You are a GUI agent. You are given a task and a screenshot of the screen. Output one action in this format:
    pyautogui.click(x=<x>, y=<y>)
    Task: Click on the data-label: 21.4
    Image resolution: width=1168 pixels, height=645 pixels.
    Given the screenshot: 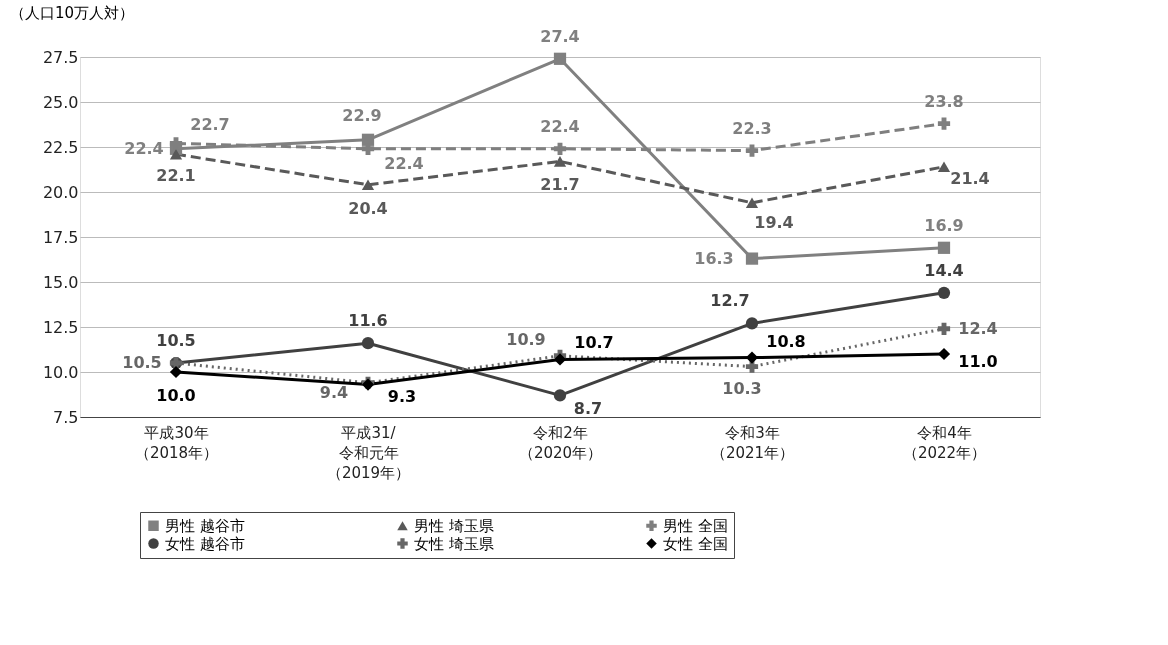 What is the action you would take?
    pyautogui.click(x=970, y=178)
    